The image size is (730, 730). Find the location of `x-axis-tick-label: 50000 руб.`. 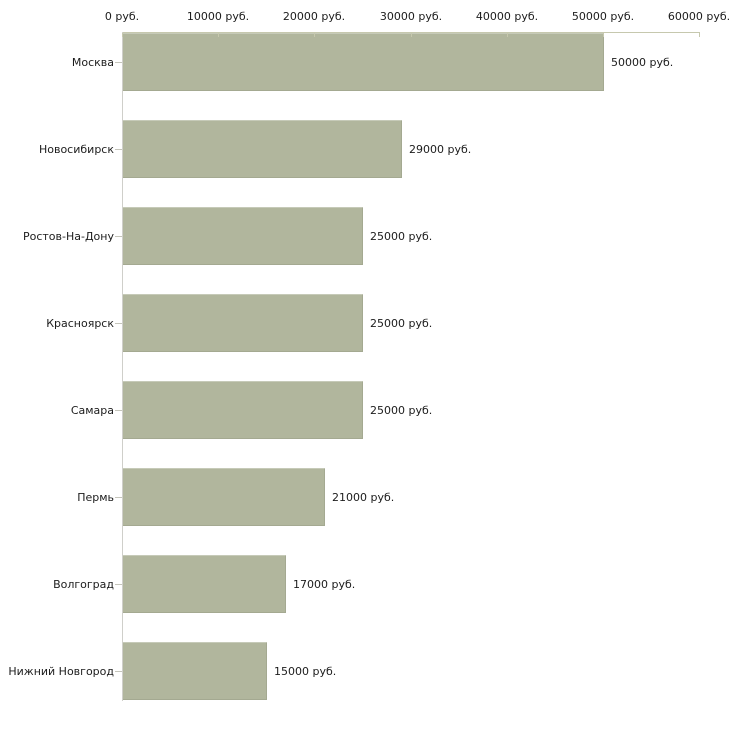

x-axis-tick-label: 50000 руб. is located at coordinates (603, 16).